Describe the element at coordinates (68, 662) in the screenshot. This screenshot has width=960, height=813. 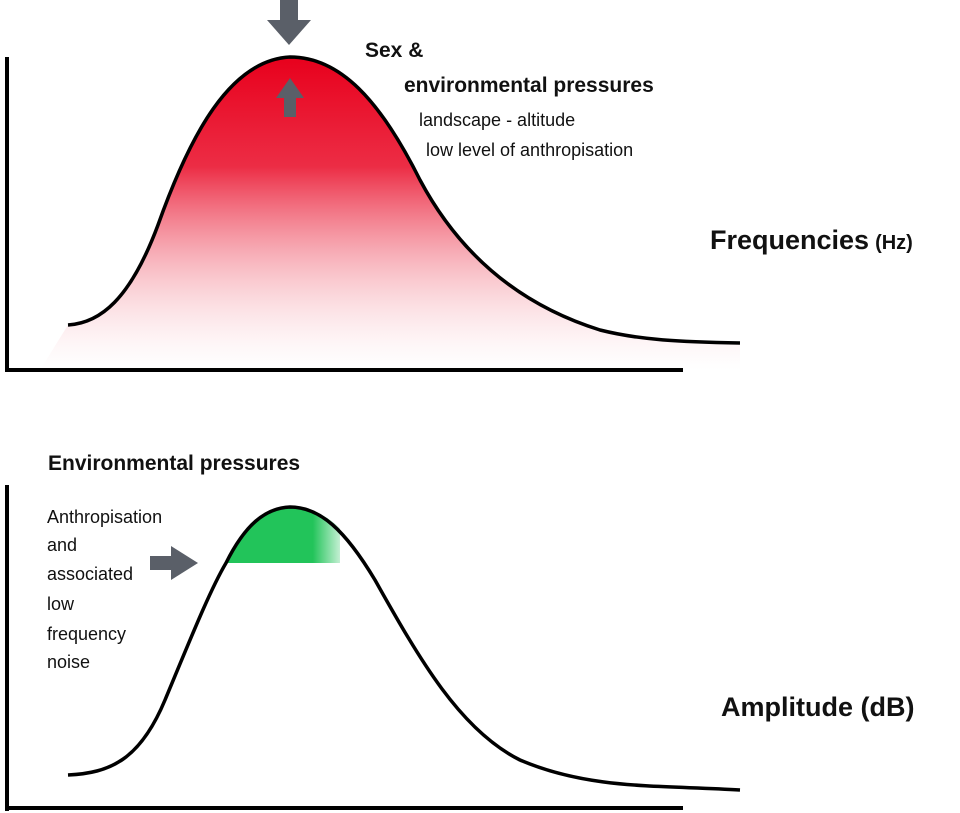
I see `bottom-note-line-6: noise` at that location.